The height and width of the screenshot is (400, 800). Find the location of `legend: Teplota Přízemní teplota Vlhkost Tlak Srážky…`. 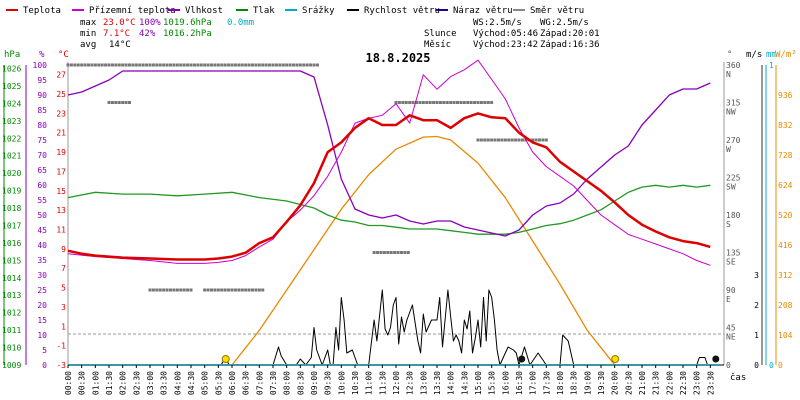

legend: Teplota Přízemní teplota Vlhkost Tlak Srážky… is located at coordinates (295, 11).